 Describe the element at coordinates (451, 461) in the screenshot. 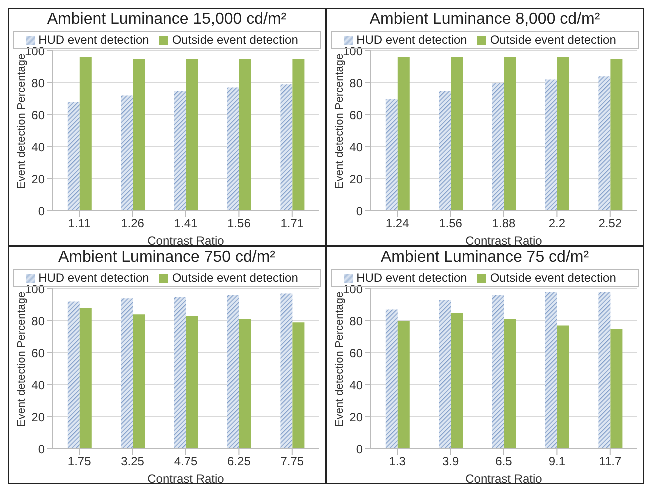

I see `x-tick-label: 3.9` at that location.